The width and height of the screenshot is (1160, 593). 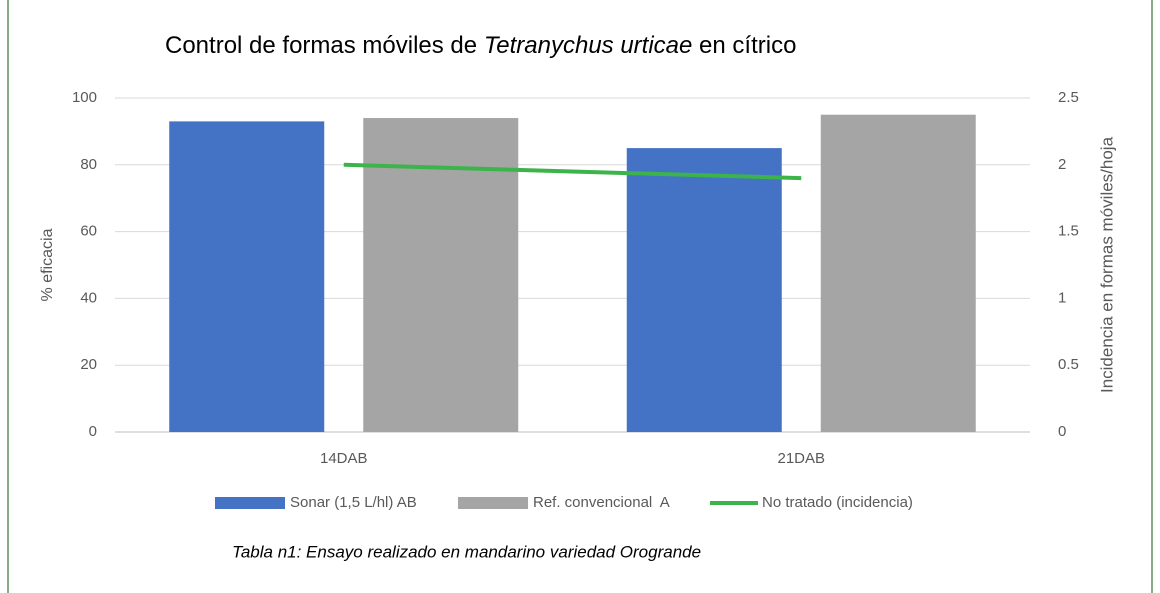 What do you see at coordinates (572, 171) in the screenshot?
I see `line` at bounding box center [572, 171].